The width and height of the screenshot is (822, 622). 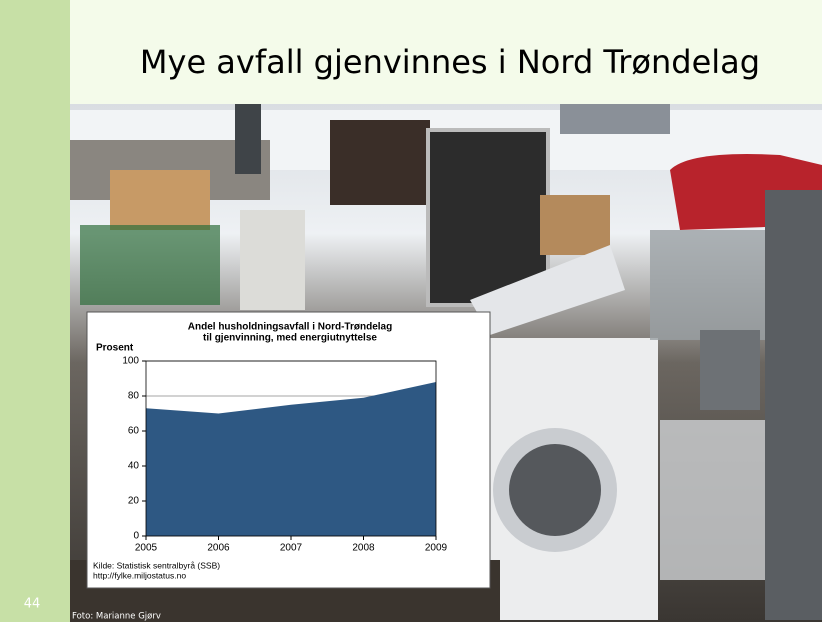 What do you see at coordinates (136, 536) in the screenshot?
I see `y-tick-label: 0` at bounding box center [136, 536].